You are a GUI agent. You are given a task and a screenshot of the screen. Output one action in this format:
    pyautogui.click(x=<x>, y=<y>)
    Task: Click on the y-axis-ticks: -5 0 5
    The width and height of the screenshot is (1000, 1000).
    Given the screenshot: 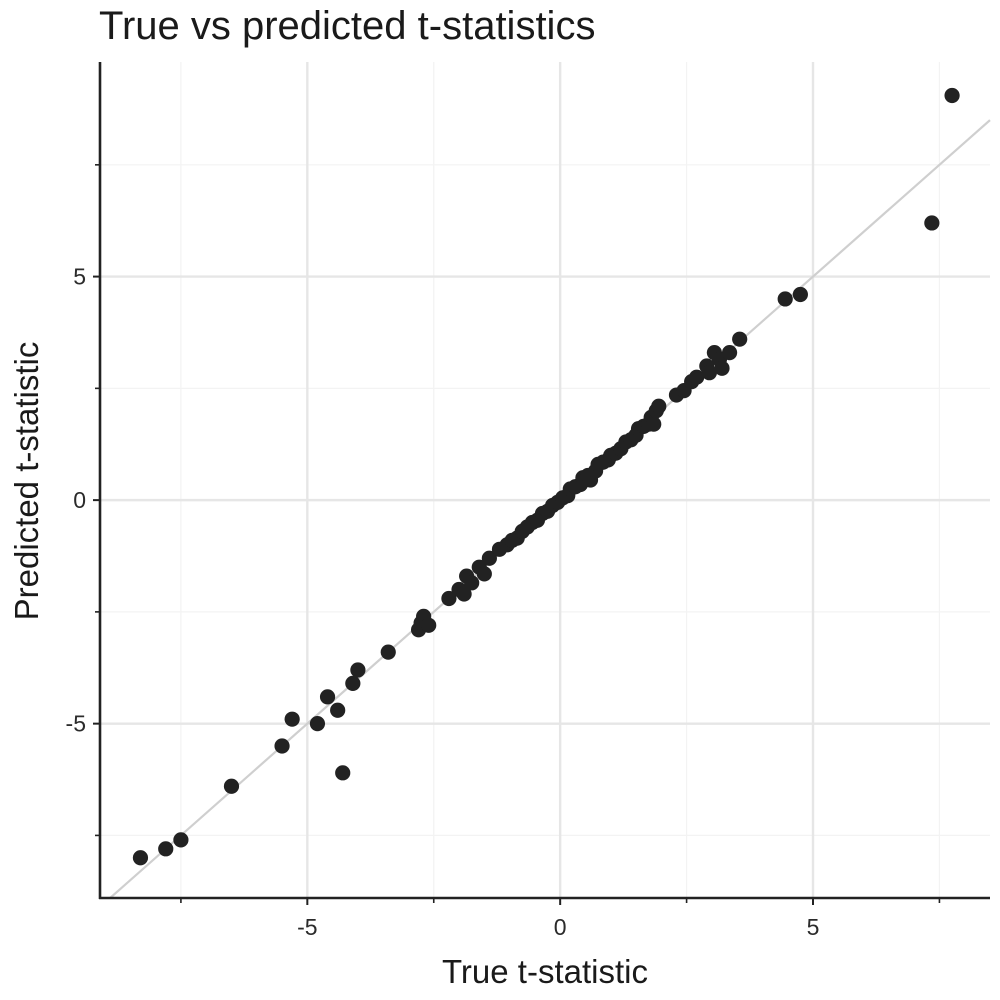 What is the action you would take?
    pyautogui.click(x=83, y=500)
    